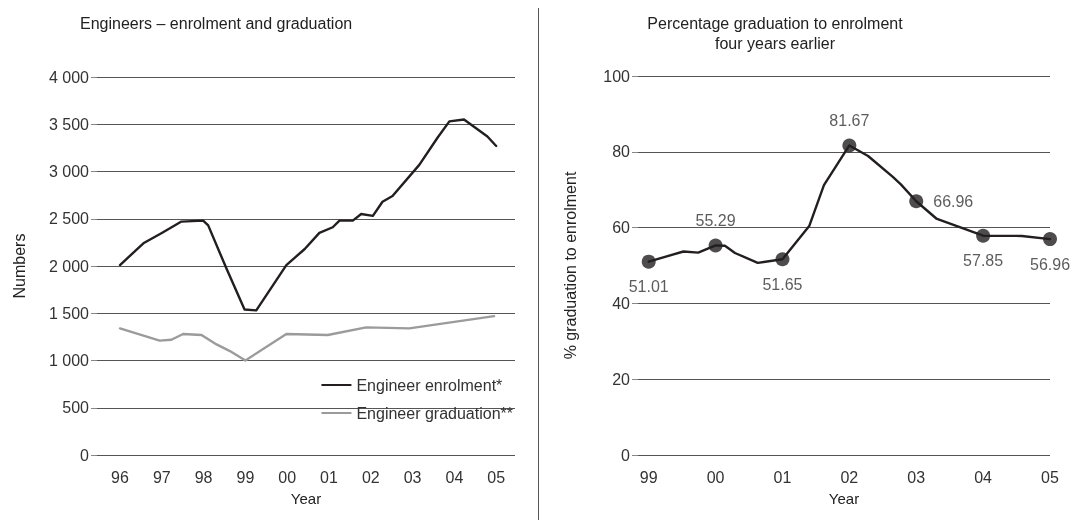  I want to click on data-label: 51.01, so click(648, 287).